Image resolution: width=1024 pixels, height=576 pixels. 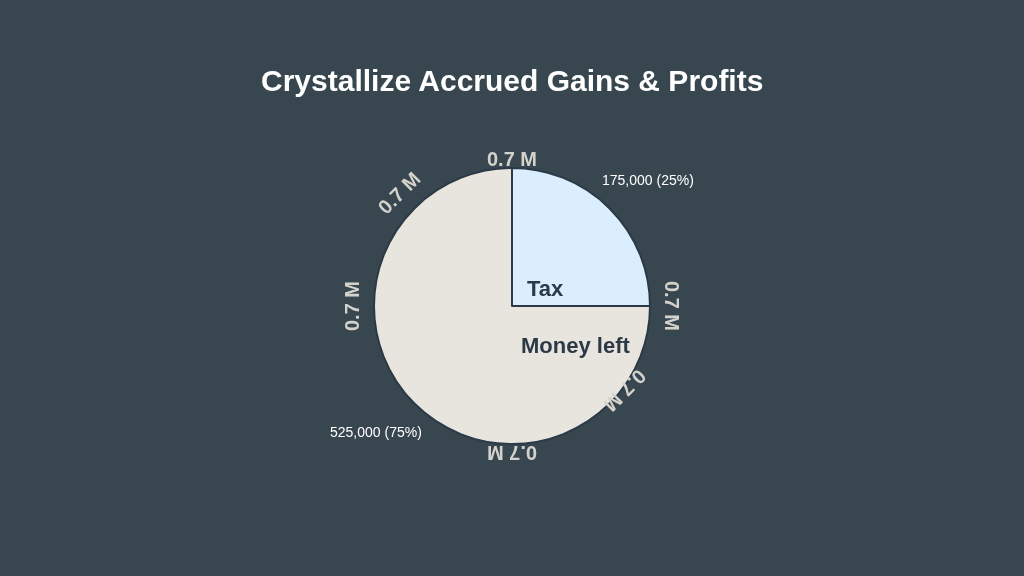 What do you see at coordinates (648, 180) in the screenshot?
I see `data-label: 175,000 (25%)` at bounding box center [648, 180].